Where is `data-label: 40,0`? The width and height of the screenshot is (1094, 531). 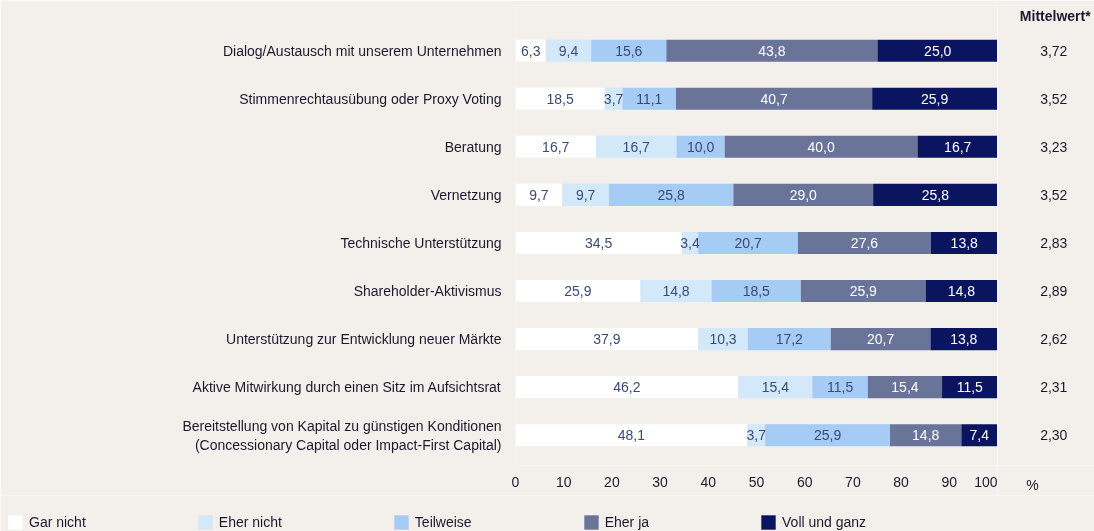 data-label: 40,0 is located at coordinates (821, 146).